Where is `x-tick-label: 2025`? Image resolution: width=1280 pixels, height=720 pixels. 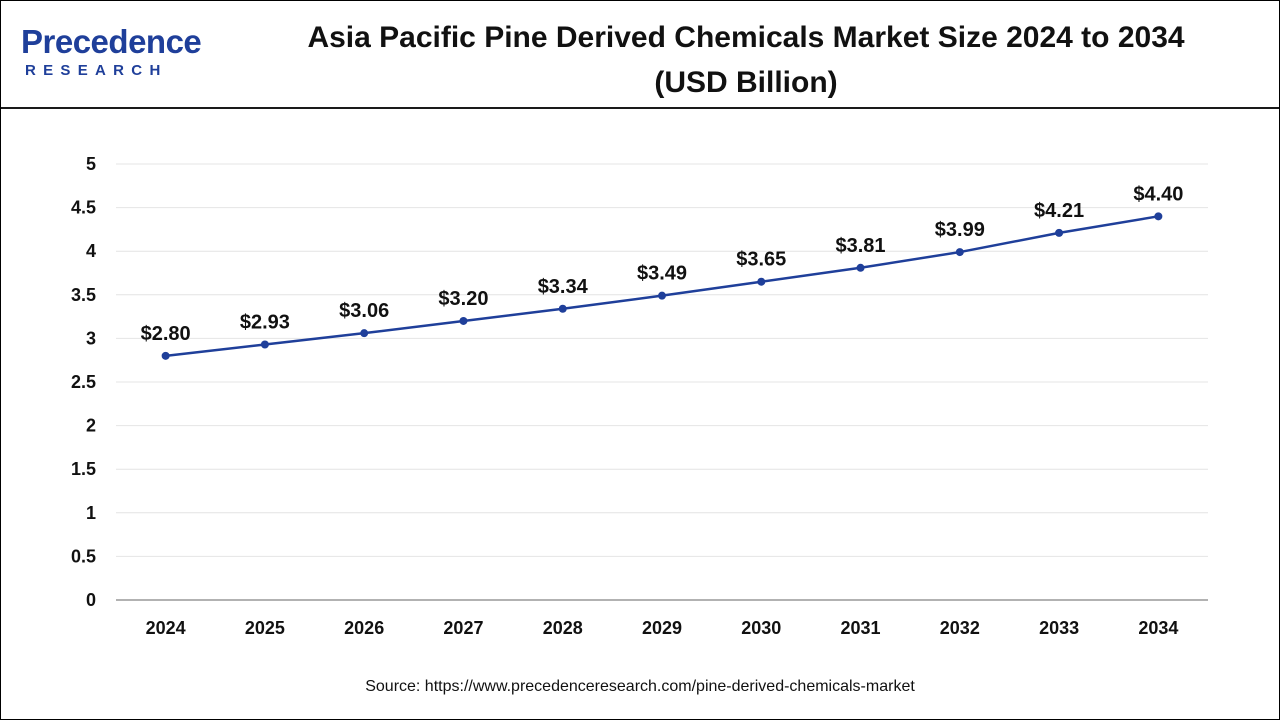
x-tick-label: 2025 is located at coordinates (265, 628).